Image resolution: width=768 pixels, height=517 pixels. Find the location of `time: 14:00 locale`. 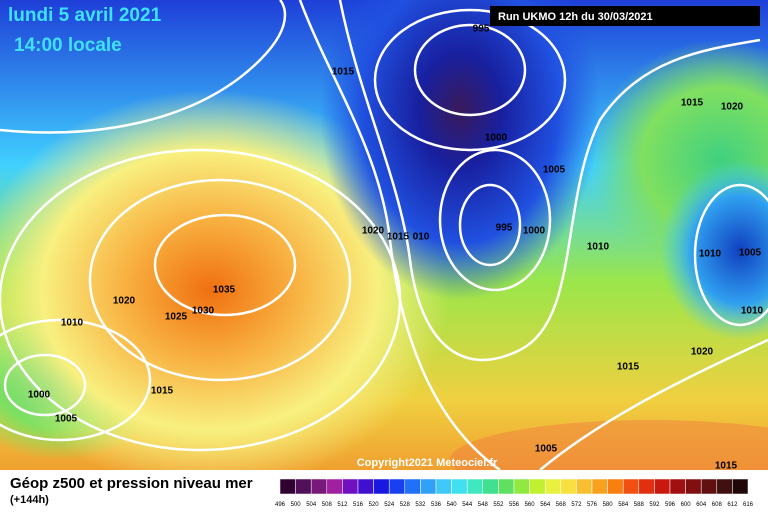

time: 14:00 locale is located at coordinates (68, 45).